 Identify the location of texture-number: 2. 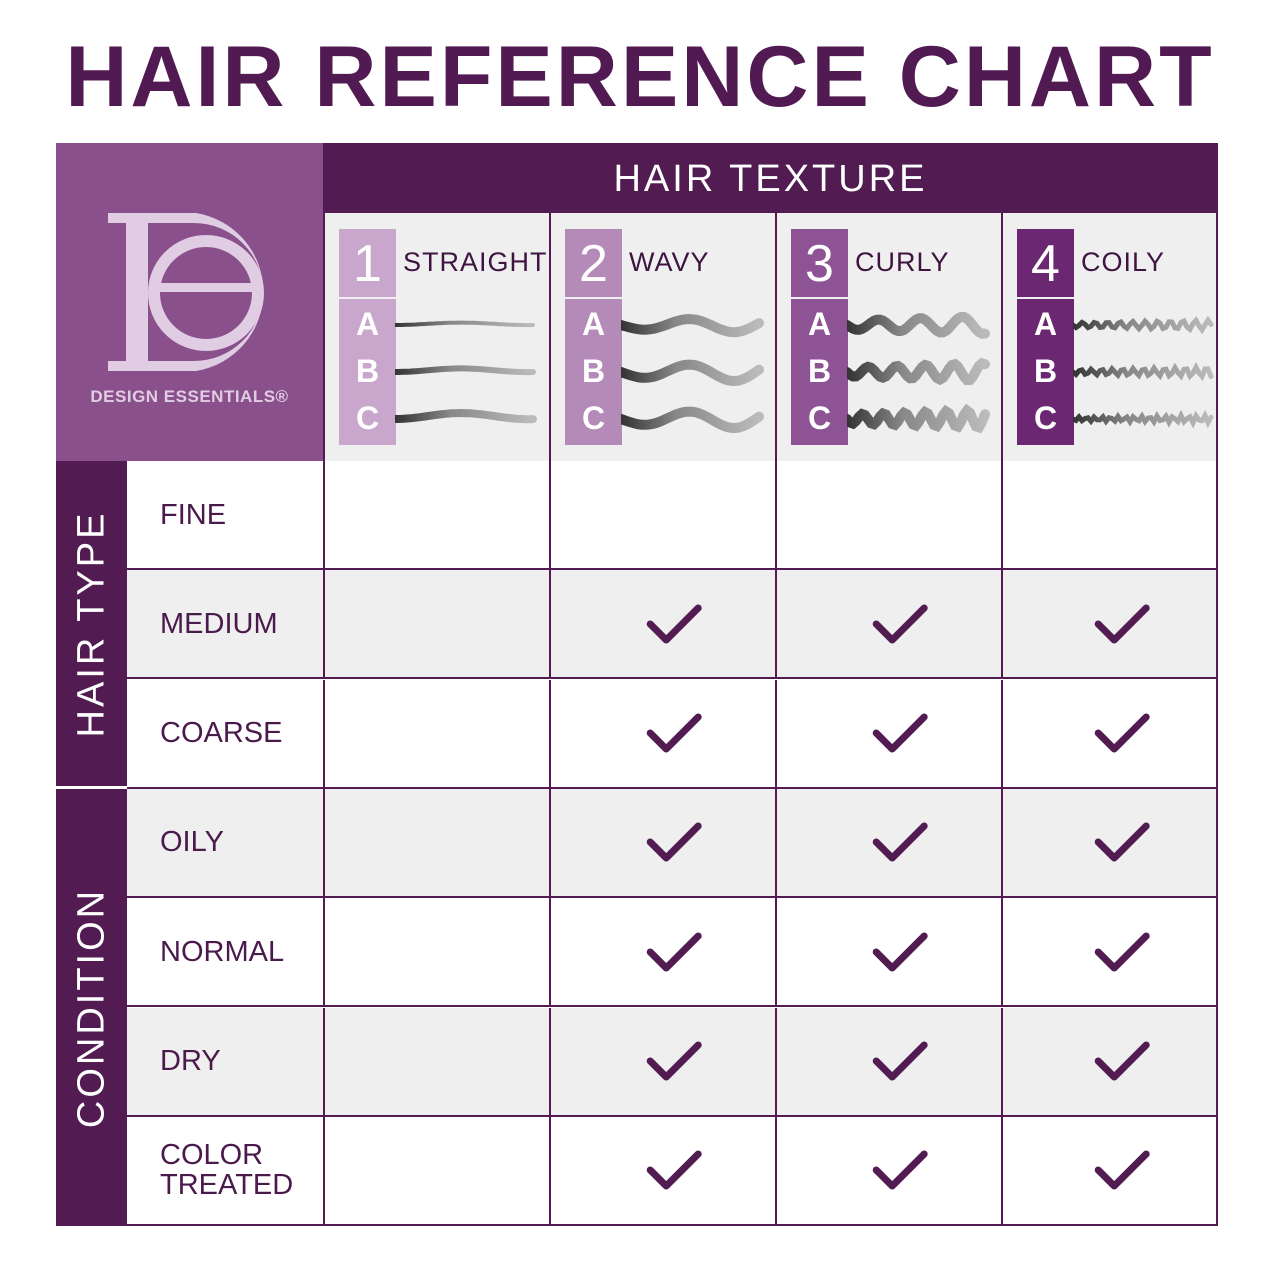
(593, 263).